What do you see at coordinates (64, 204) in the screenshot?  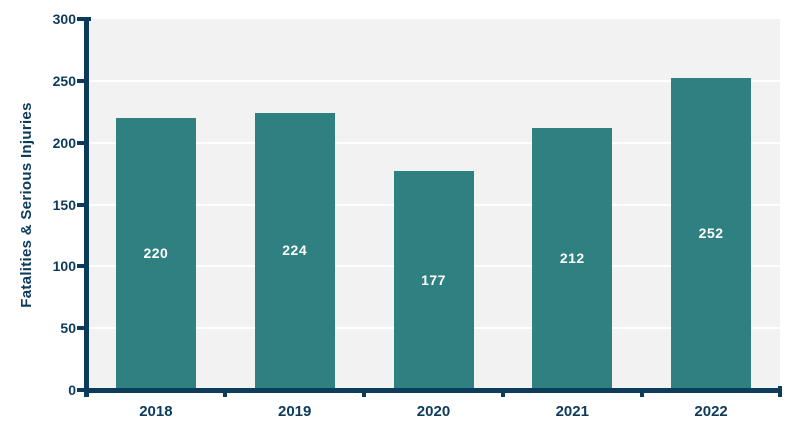 I see `y-tick-label-150: 150` at bounding box center [64, 204].